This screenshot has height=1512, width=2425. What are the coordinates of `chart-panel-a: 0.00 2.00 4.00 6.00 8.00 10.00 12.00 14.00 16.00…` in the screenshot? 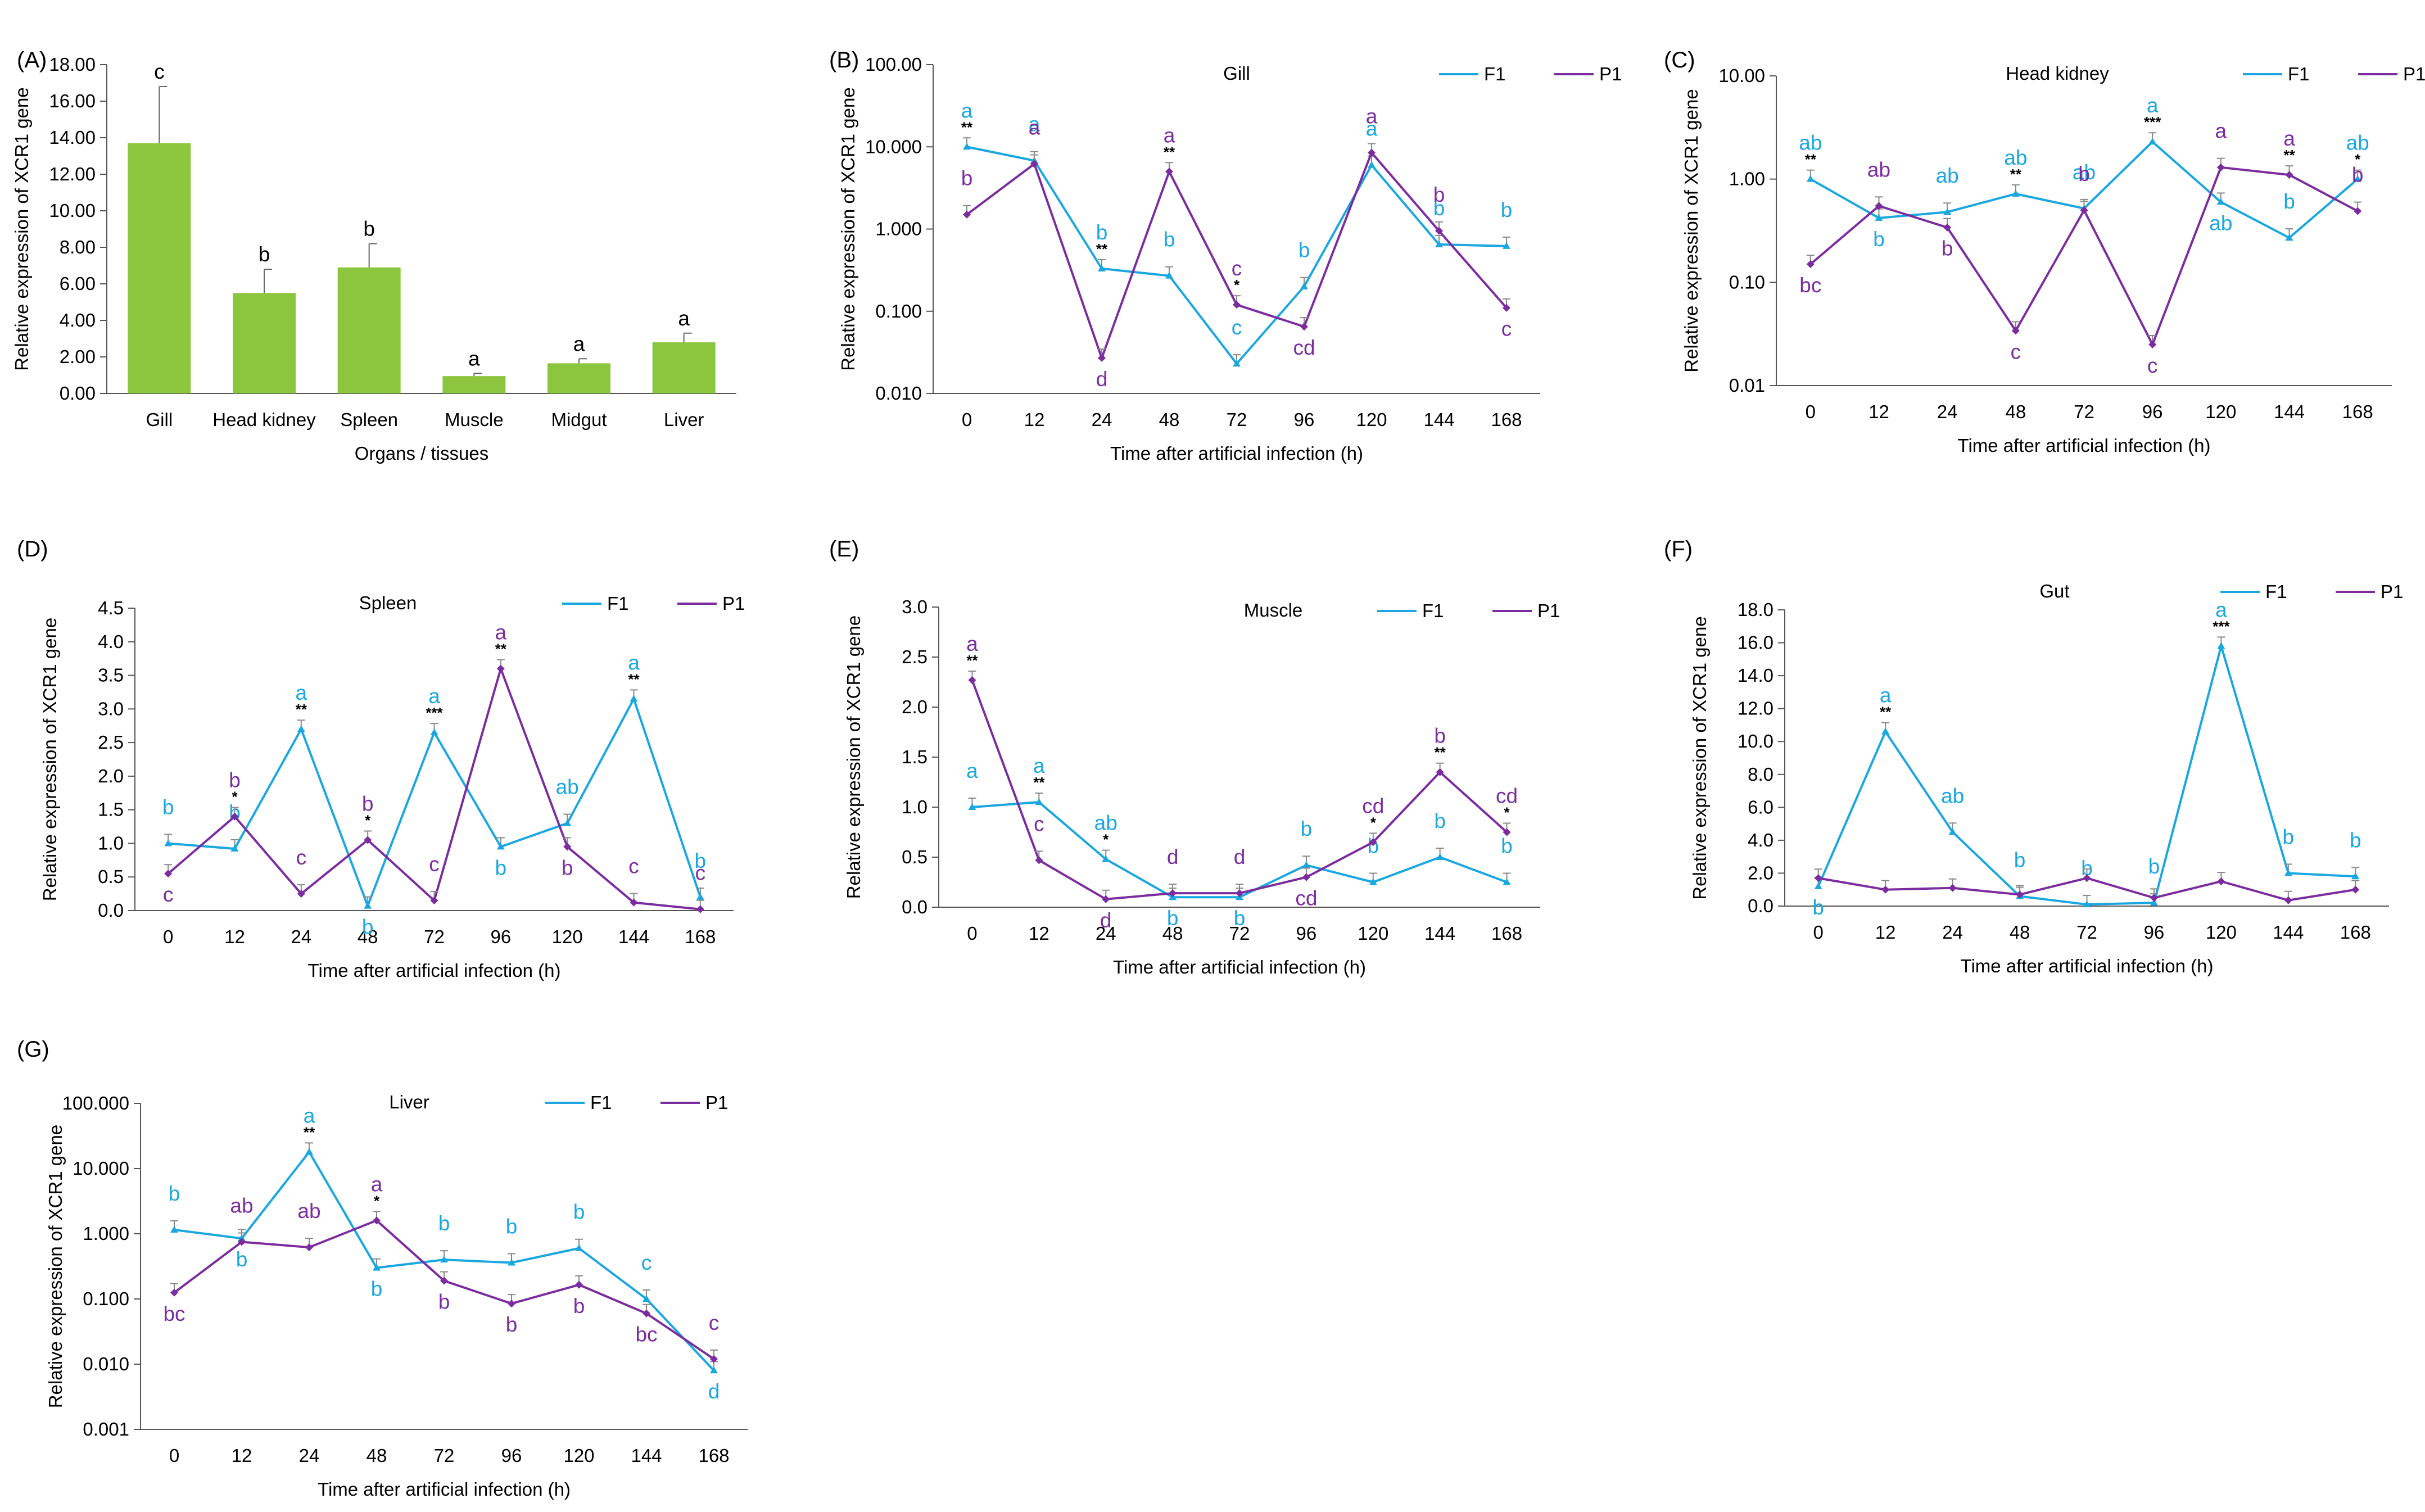 It's located at (373, 256).